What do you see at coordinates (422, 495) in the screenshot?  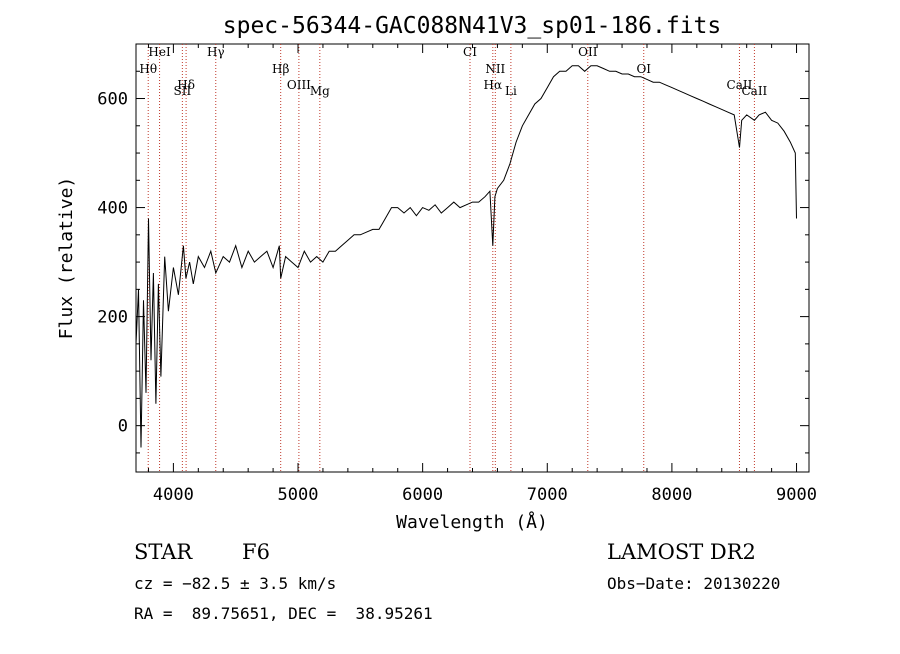 I see `x-tick-label: 6000` at bounding box center [422, 495].